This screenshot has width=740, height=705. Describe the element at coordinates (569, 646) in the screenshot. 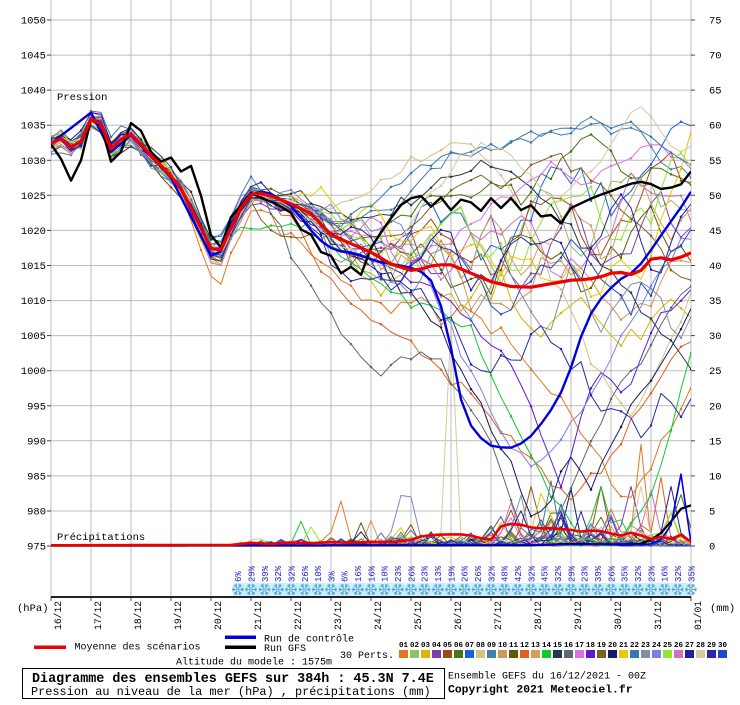

I see `svg-text: 16` at that location.